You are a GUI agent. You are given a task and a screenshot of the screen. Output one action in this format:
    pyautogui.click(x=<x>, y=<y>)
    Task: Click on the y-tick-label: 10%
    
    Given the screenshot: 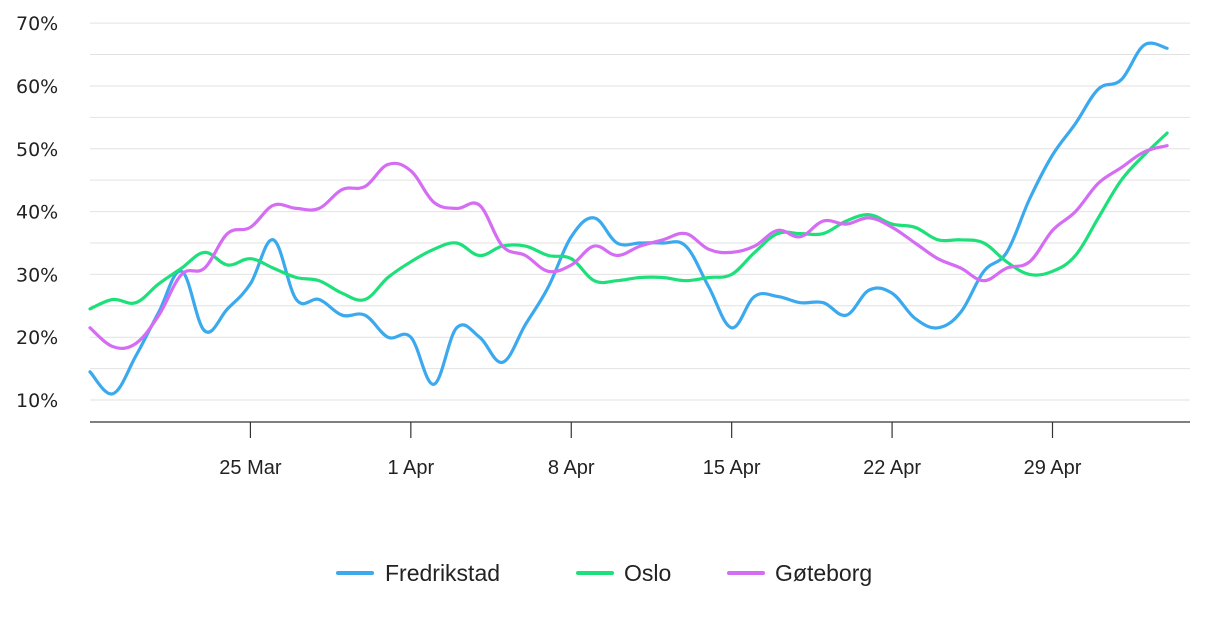 What is the action you would take?
    pyautogui.click(x=37, y=401)
    